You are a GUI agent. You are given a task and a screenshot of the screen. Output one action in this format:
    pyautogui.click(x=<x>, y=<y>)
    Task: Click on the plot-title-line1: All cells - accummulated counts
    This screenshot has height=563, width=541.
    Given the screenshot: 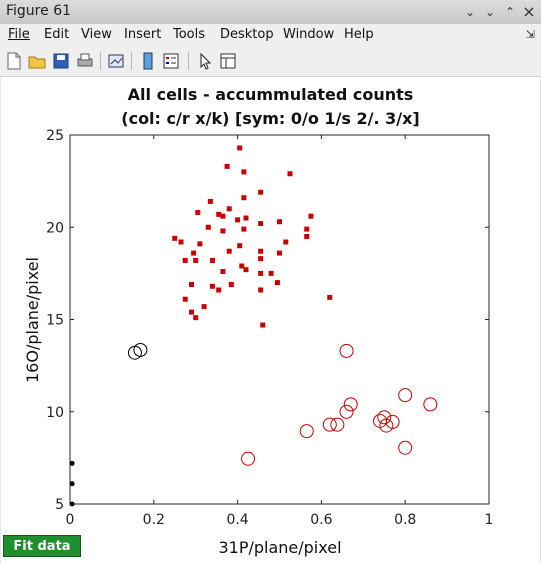 What is the action you would take?
    pyautogui.click(x=270, y=94)
    